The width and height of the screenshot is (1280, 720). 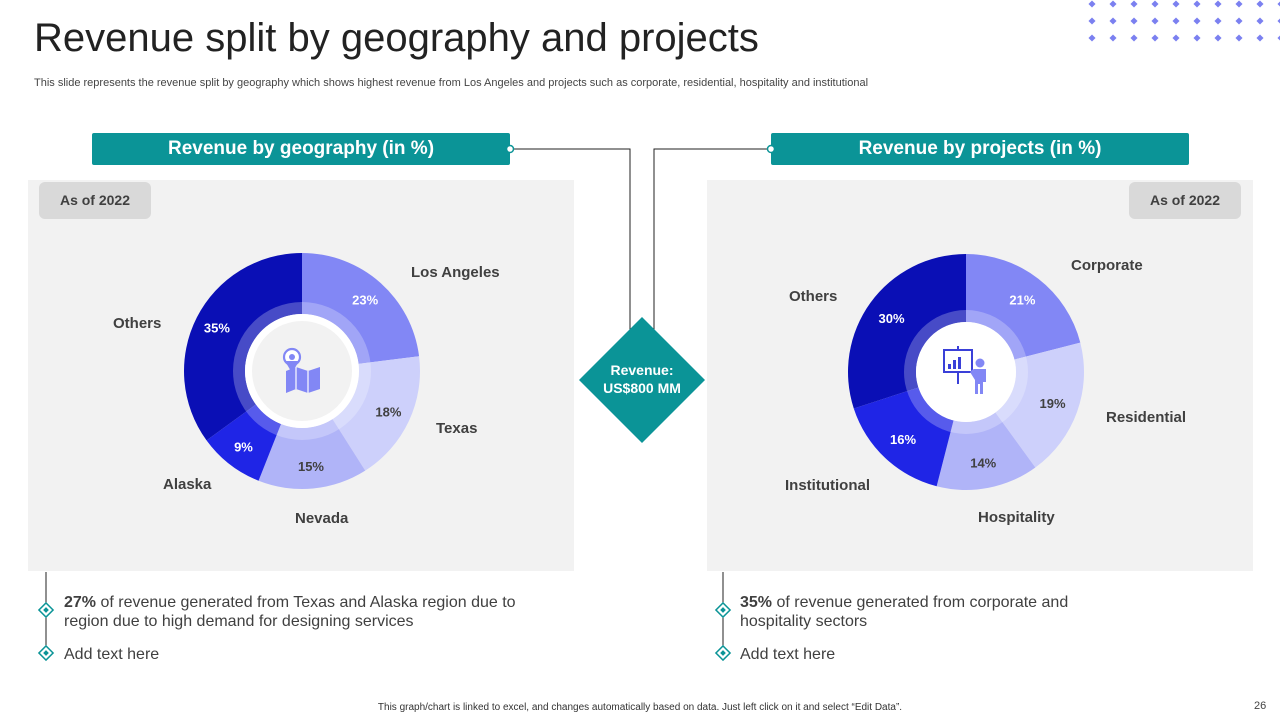 I want to click on revenue-diamond, so click(x=642, y=380).